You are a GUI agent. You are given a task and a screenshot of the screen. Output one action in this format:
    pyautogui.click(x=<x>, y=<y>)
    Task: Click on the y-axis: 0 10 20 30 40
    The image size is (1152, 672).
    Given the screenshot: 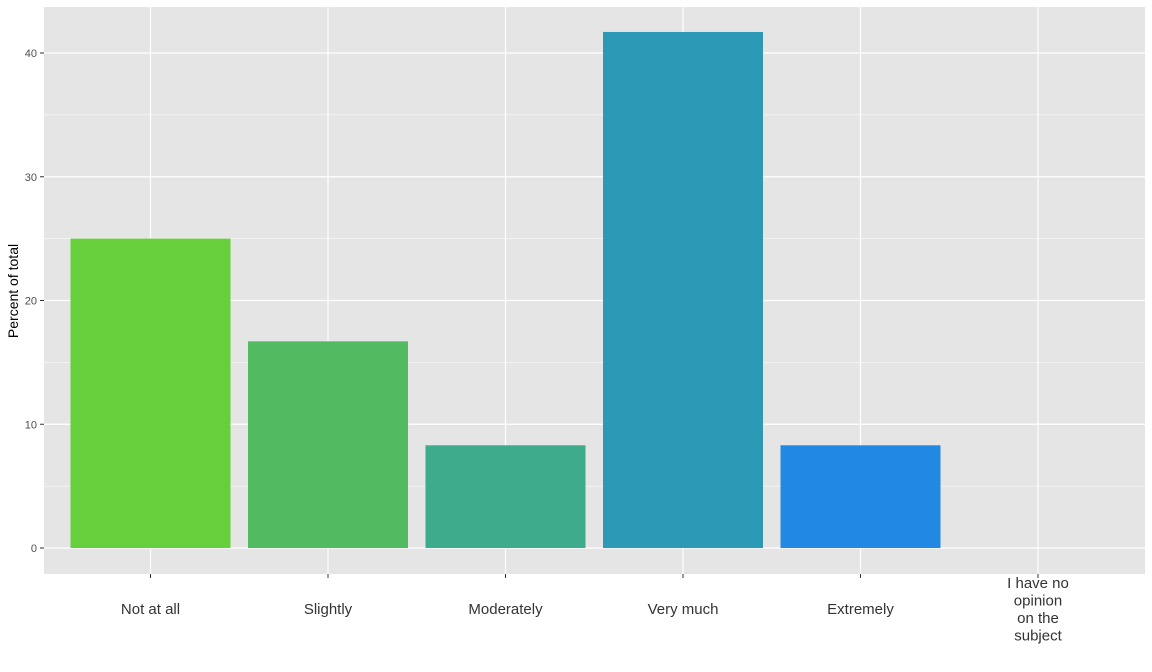 What is the action you would take?
    pyautogui.click(x=34, y=301)
    